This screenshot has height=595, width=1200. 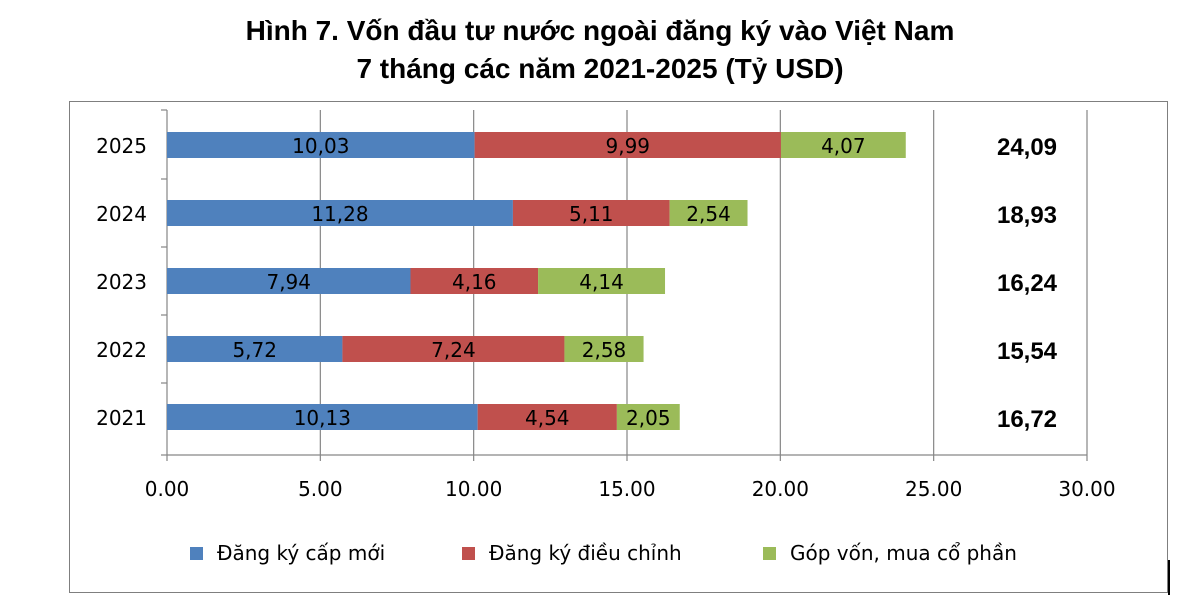 I want to click on y-tick-label: 2023, so click(x=121, y=282).